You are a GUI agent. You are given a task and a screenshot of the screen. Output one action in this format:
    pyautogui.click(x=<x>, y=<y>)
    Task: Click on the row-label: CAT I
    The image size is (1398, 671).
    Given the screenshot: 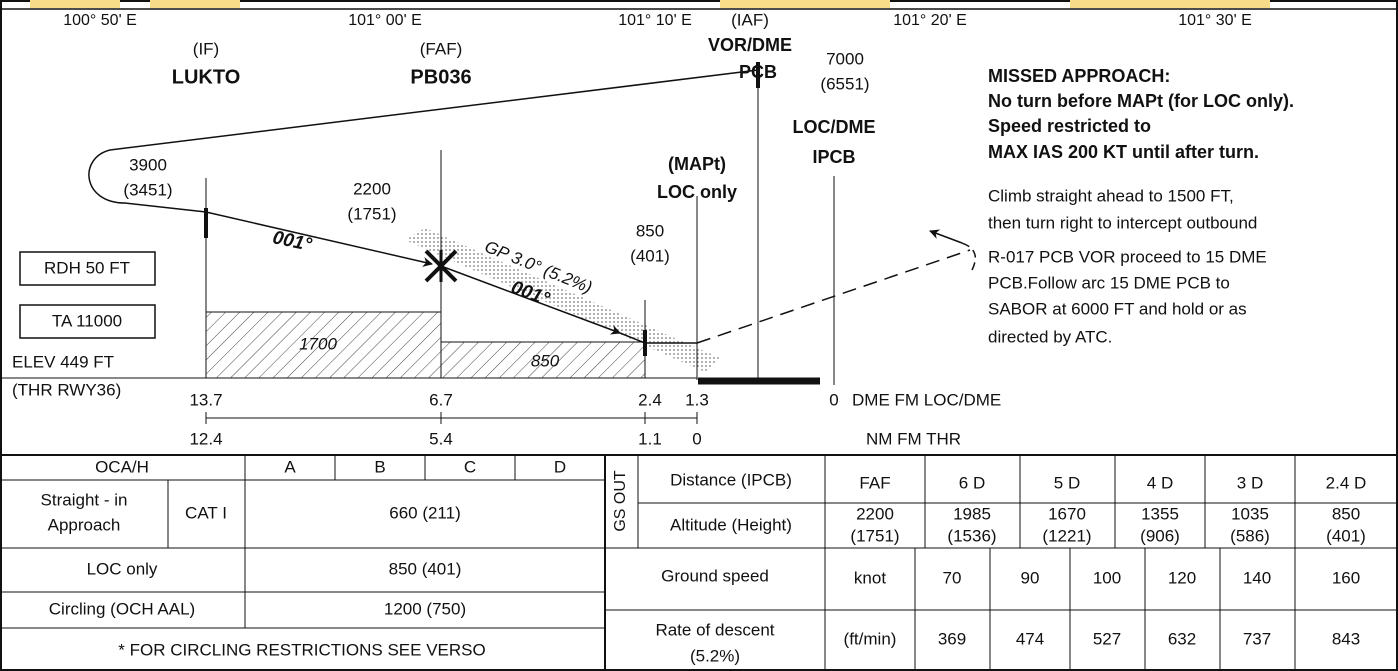 What is the action you would take?
    pyautogui.click(x=206, y=512)
    